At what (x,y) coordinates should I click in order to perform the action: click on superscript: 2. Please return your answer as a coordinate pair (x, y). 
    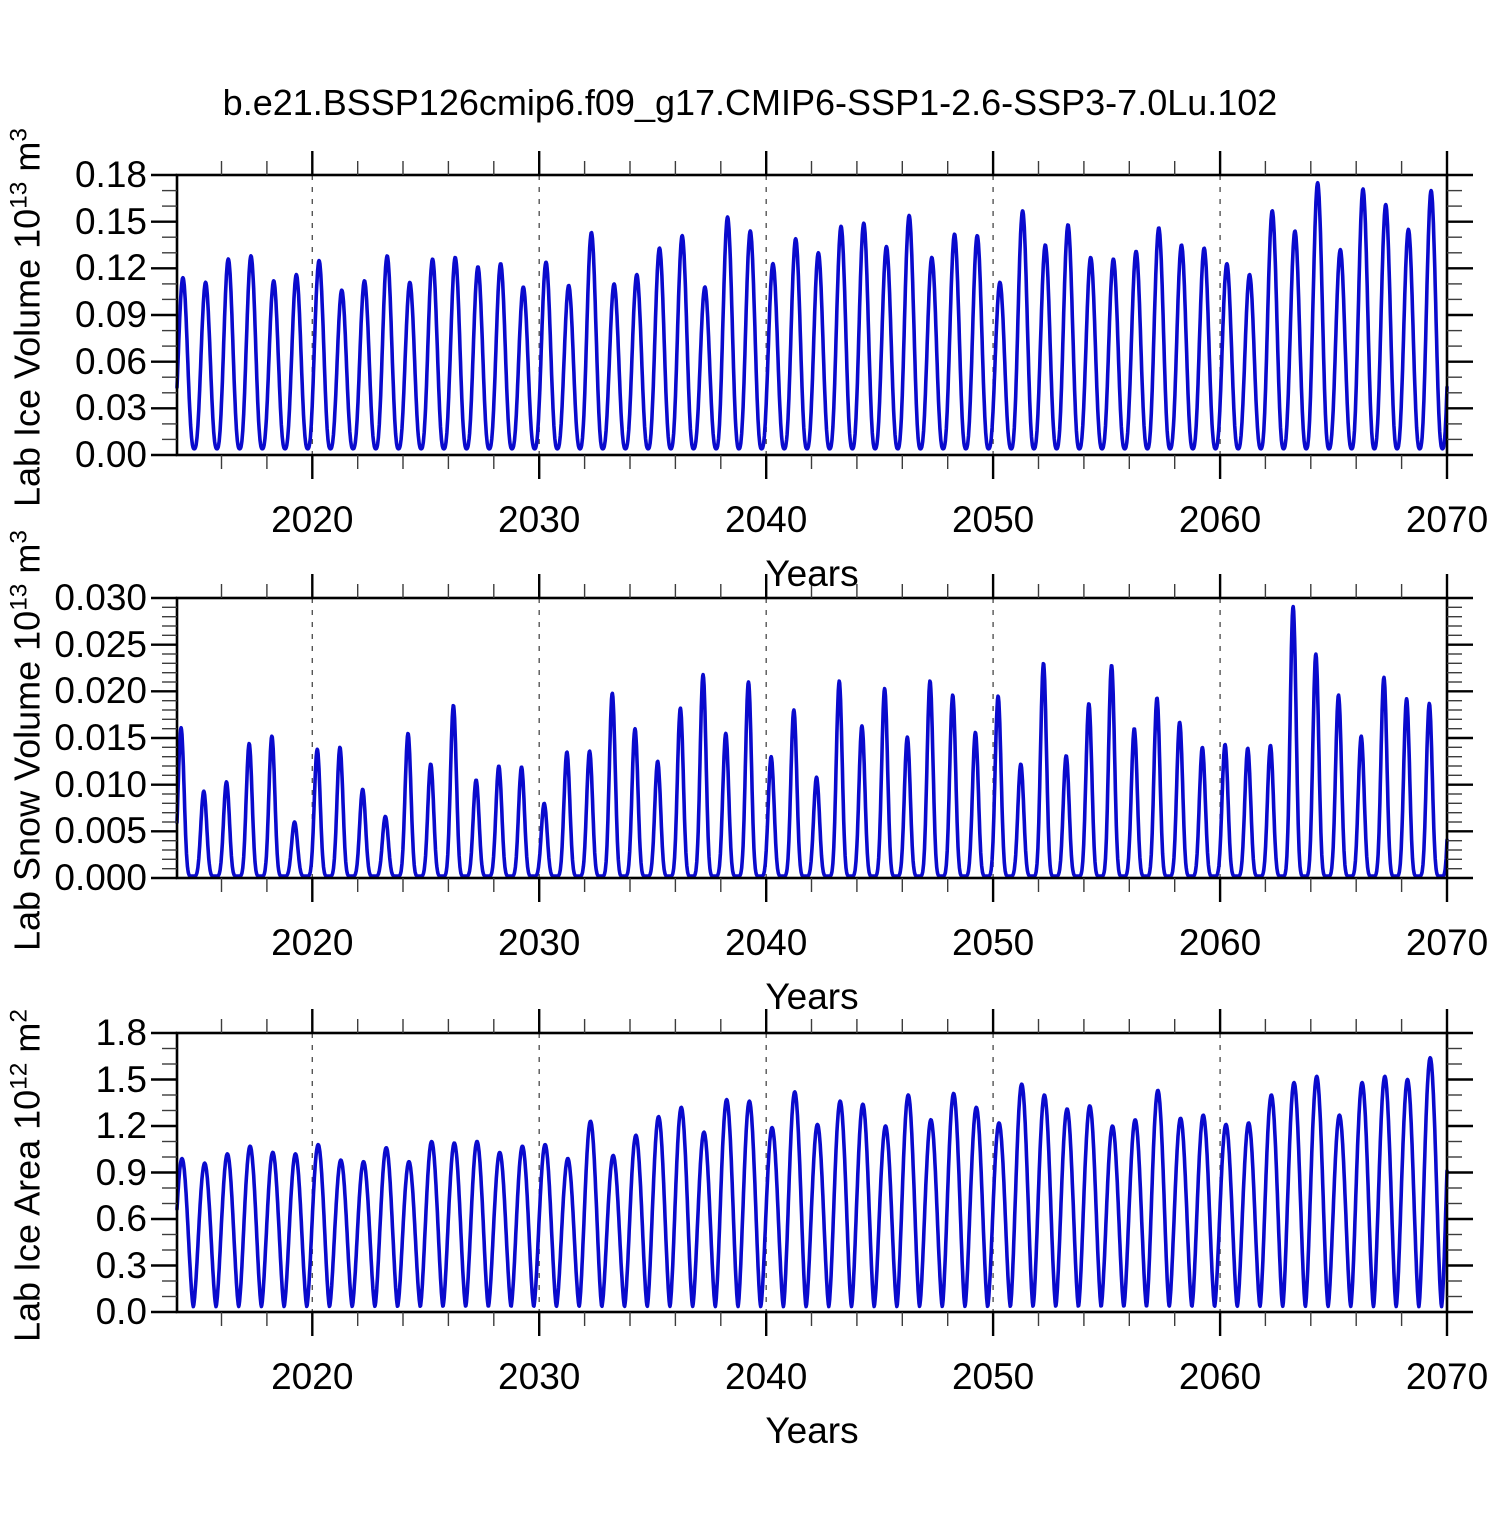
    Looking at the image, I should click on (19, 1015).